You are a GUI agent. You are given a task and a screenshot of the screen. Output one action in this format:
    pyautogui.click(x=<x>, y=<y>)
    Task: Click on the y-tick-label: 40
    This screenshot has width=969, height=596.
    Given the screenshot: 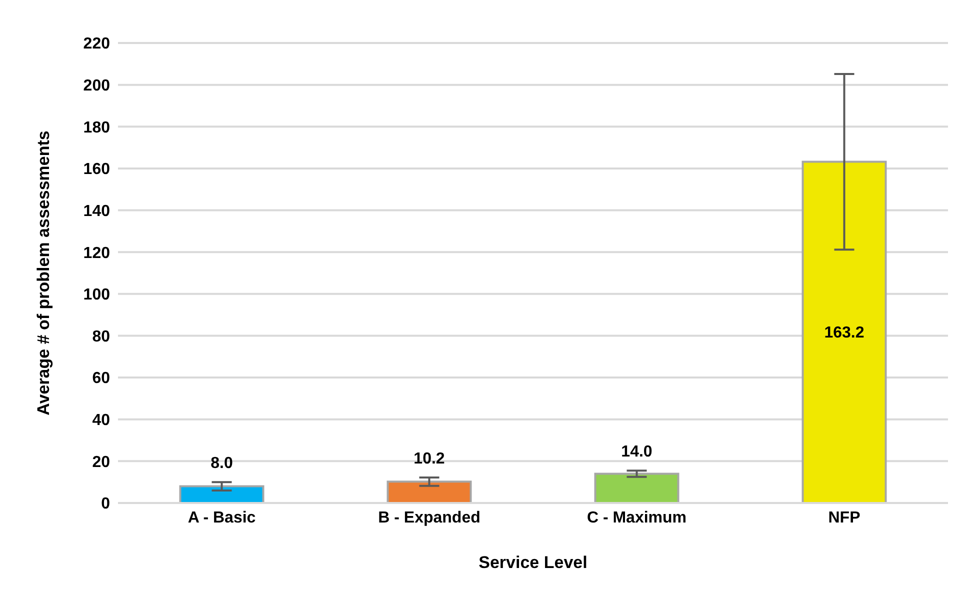 What is the action you would take?
    pyautogui.click(x=101, y=421)
    